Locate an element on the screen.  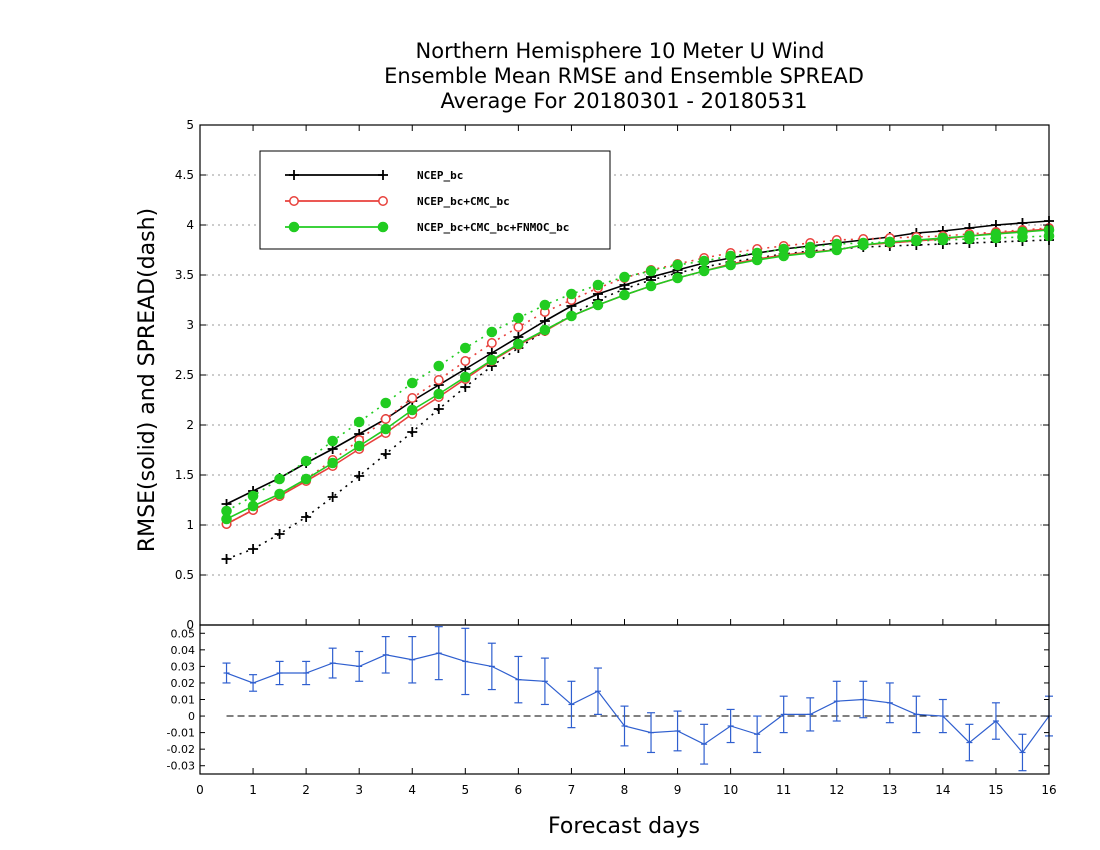
y-tick-label: 3 is located at coordinates (190, 325).